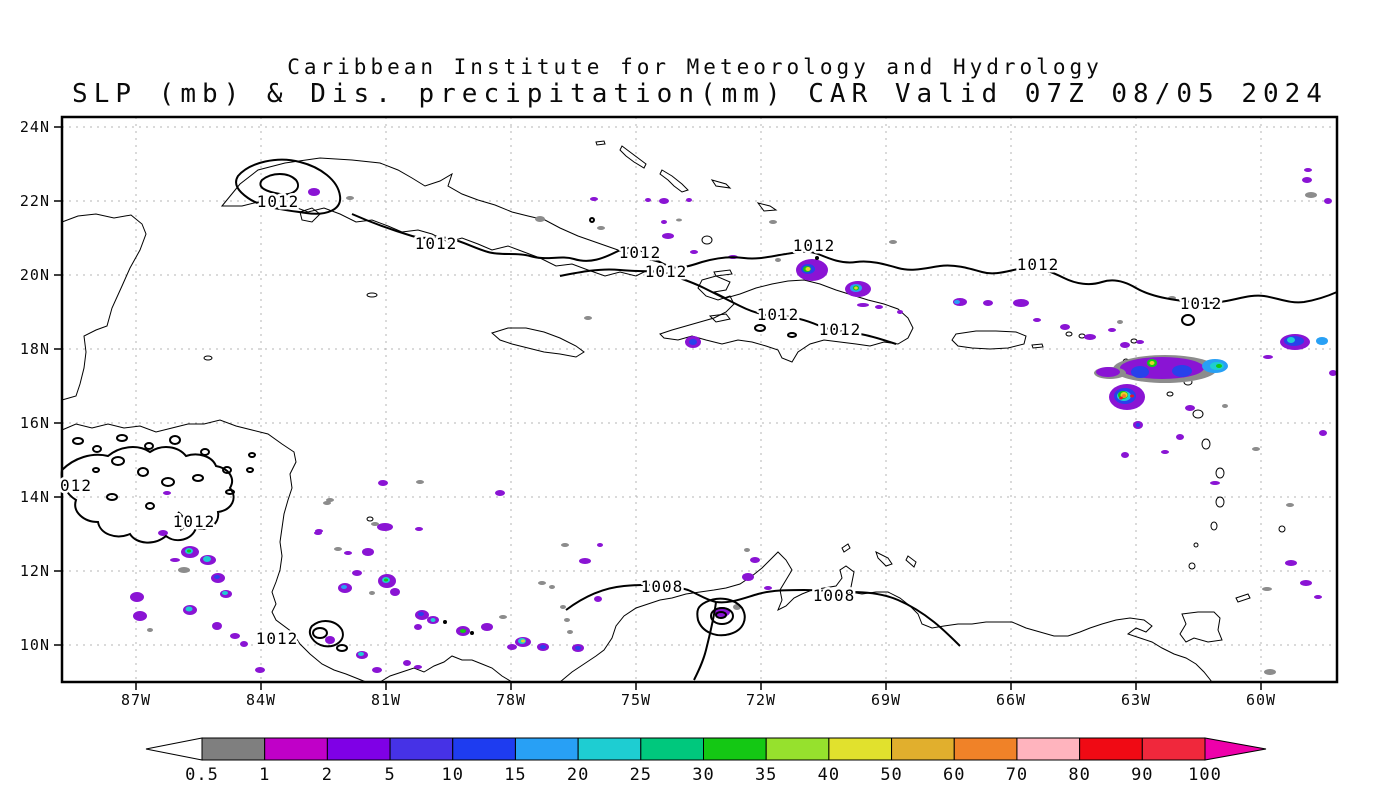 This screenshot has width=1400, height=800. What do you see at coordinates (703, 775) in the screenshot?
I see `colorbar-label: 30` at bounding box center [703, 775].